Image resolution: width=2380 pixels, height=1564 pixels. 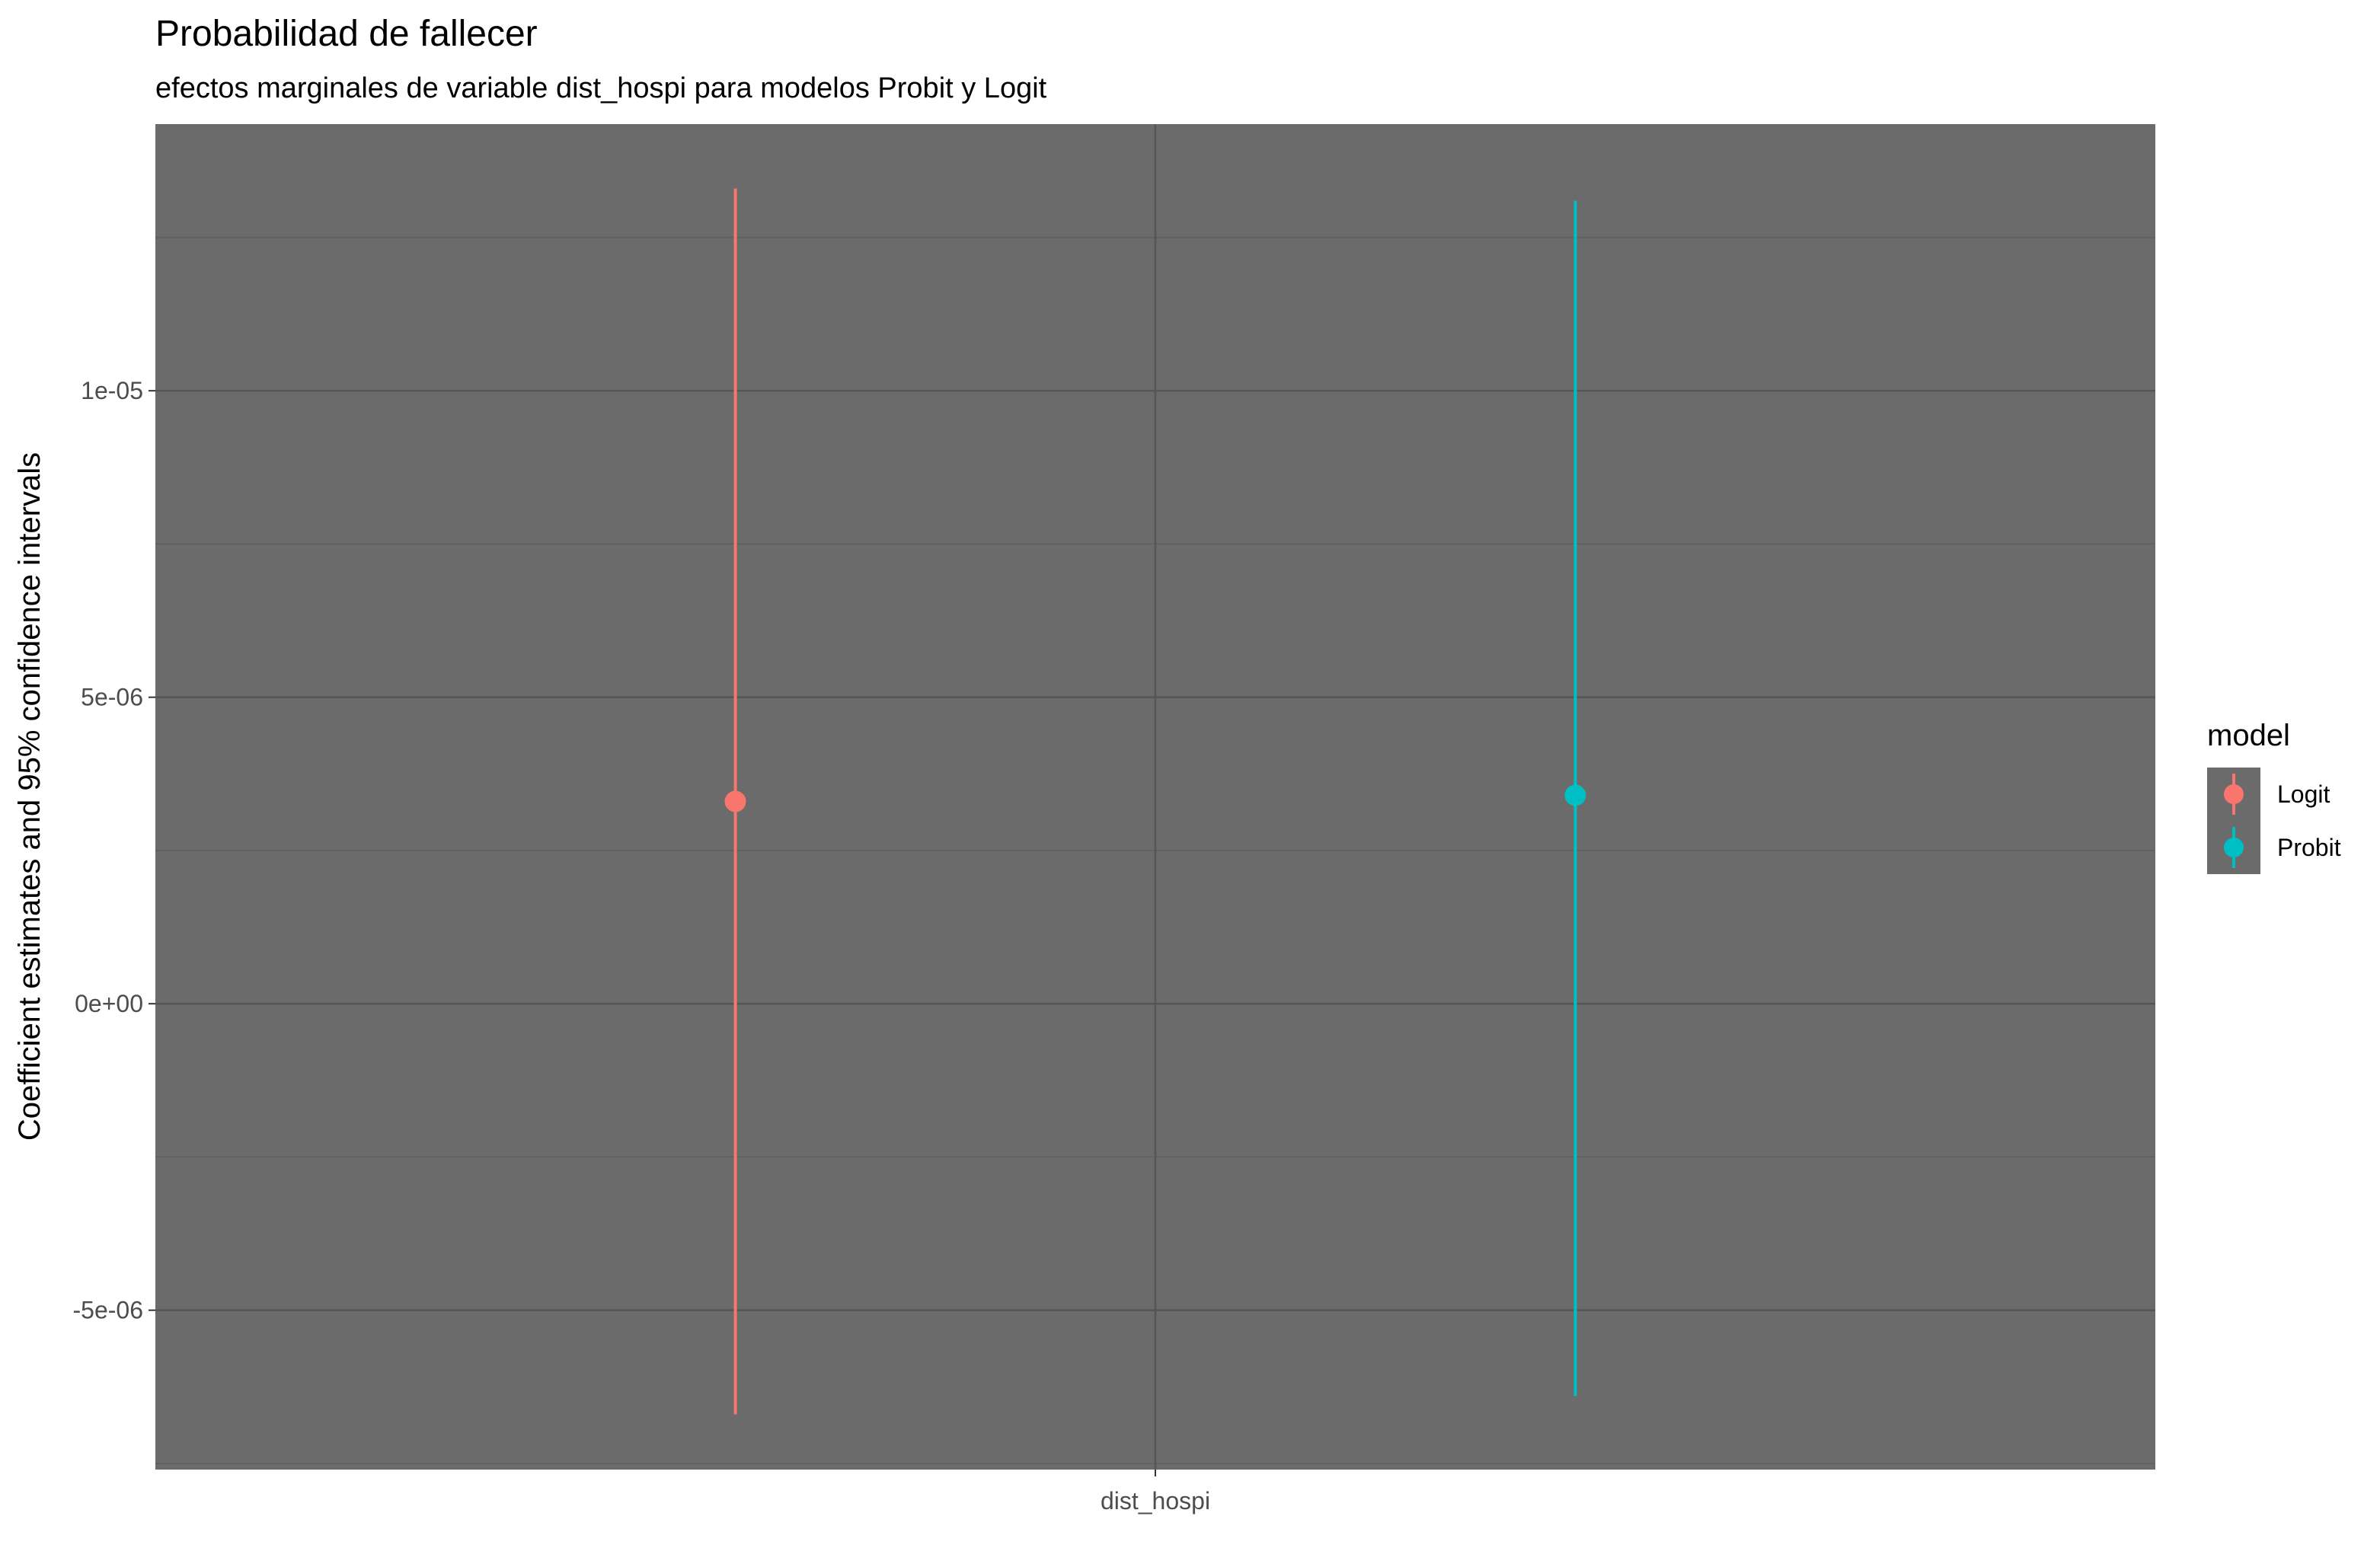 What do you see at coordinates (114, 850) in the screenshot?
I see `y-axis: -5e-06 0e+00 5e-06 1e-05` at bounding box center [114, 850].